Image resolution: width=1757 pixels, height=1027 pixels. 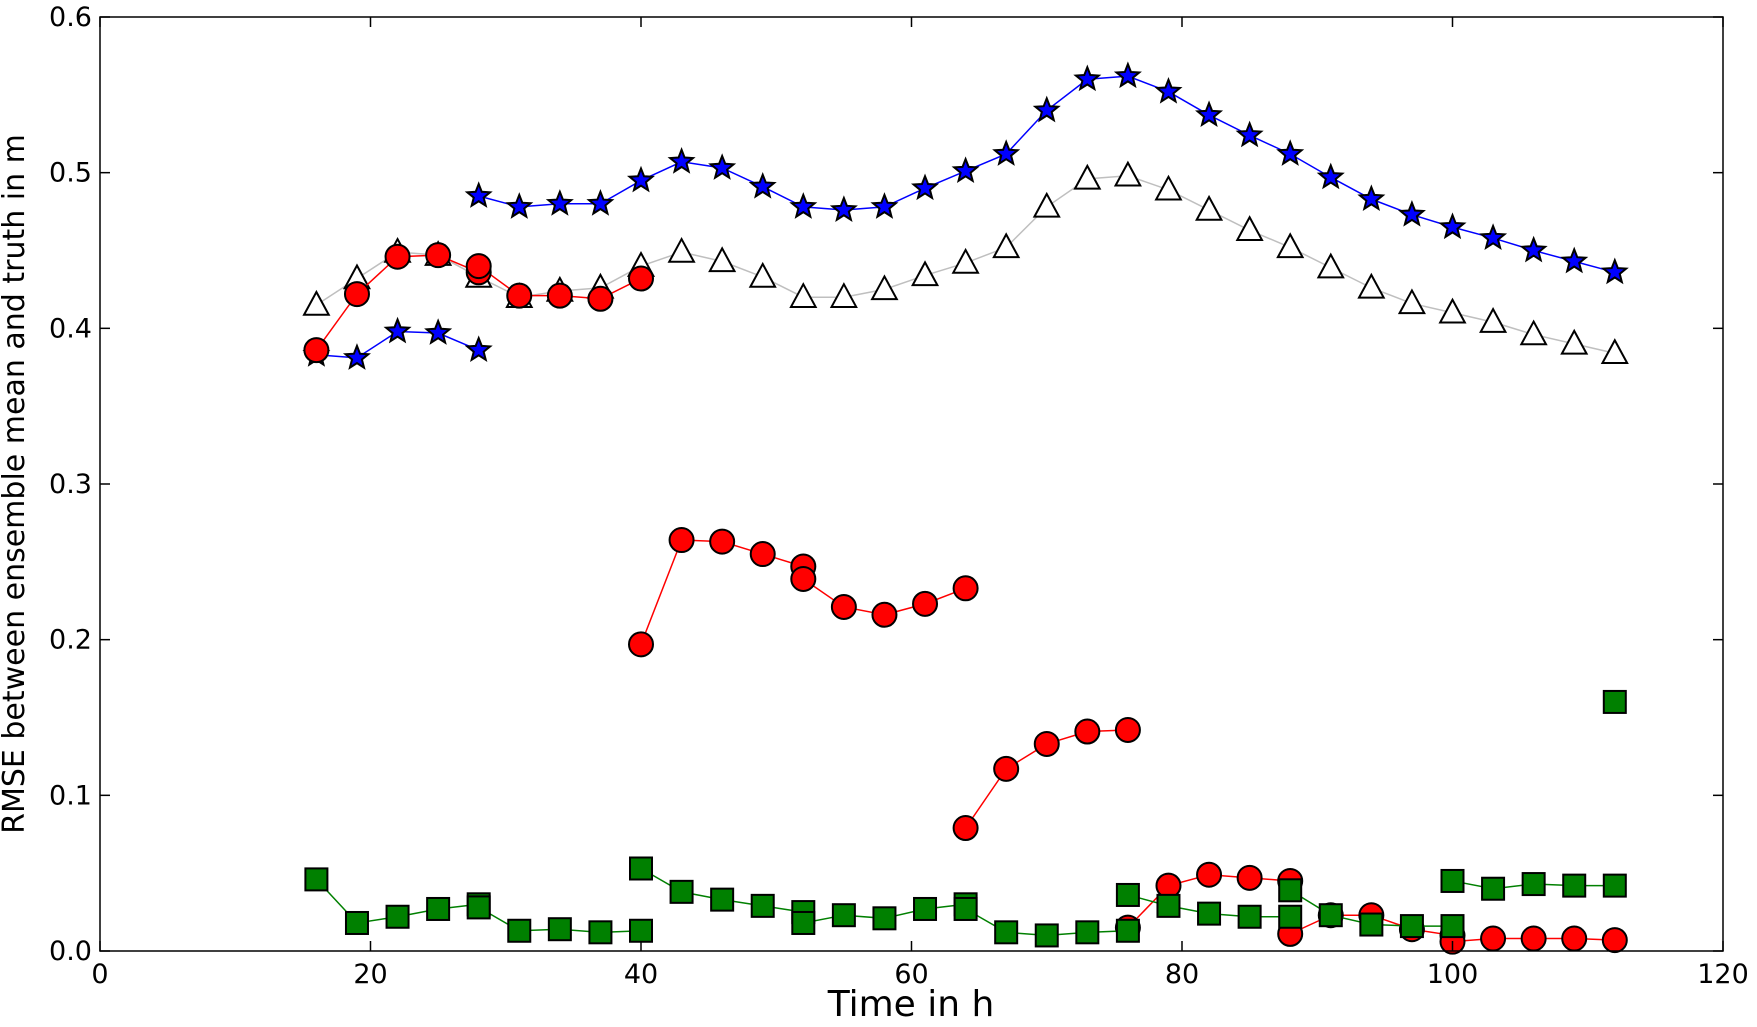 I want to click on y-tick-label: 0.4, so click(x=70, y=328).